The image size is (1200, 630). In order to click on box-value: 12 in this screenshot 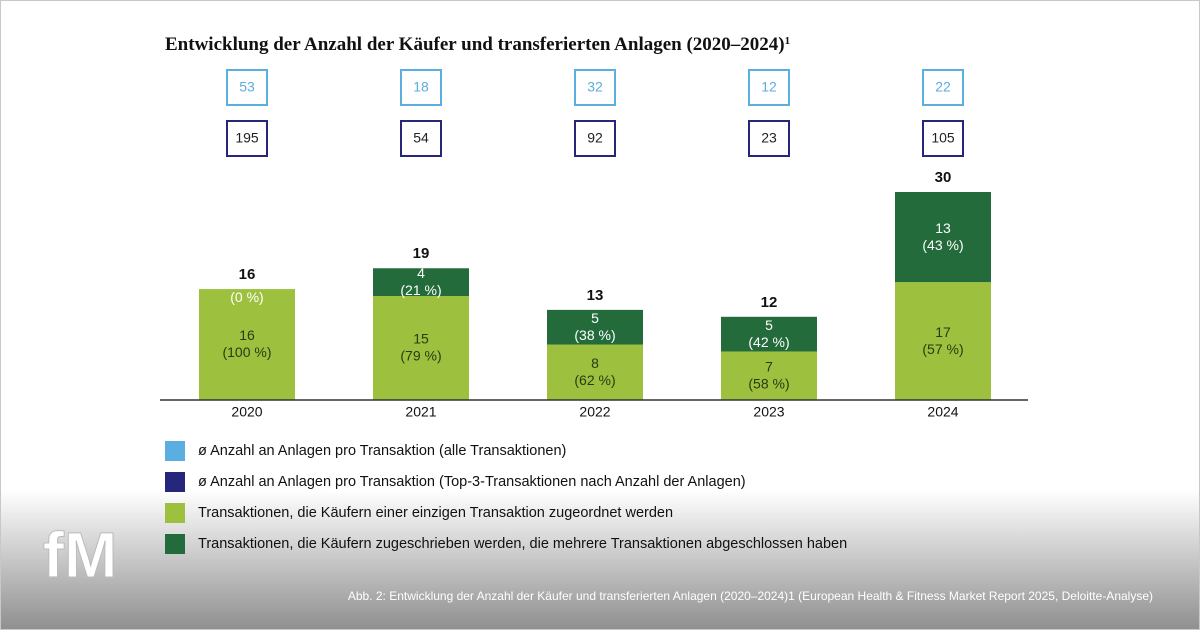, I will do `click(769, 87)`.